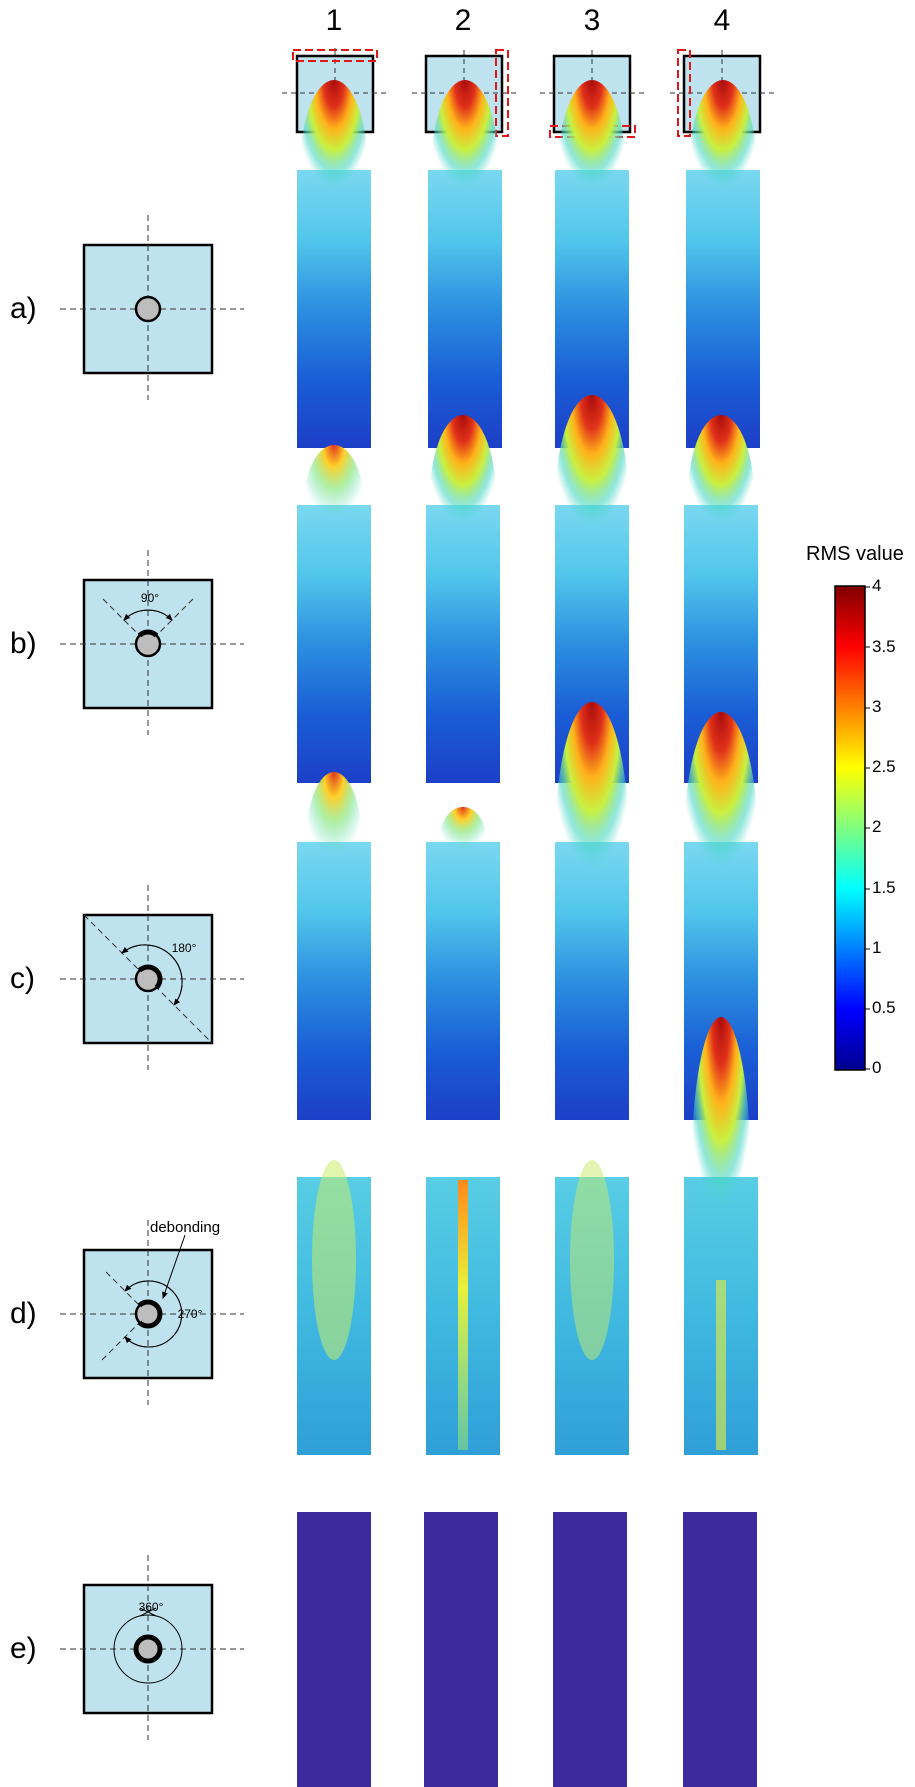  I want to click on cross-section-e: 360°, so click(152, 1647).